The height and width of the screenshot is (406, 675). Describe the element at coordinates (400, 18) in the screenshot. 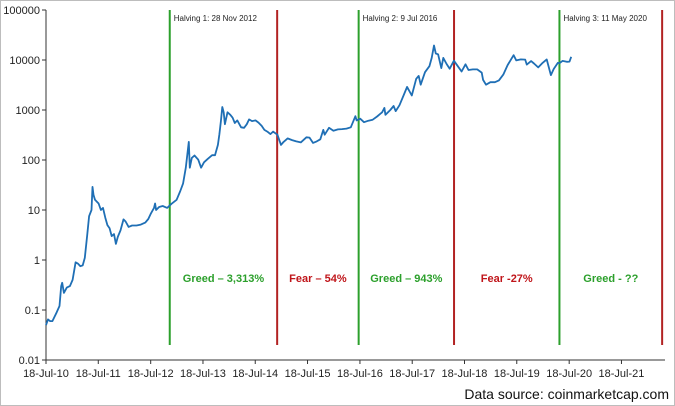

I see `marker-label: Halving 2: 9 Jul 2016` at that location.